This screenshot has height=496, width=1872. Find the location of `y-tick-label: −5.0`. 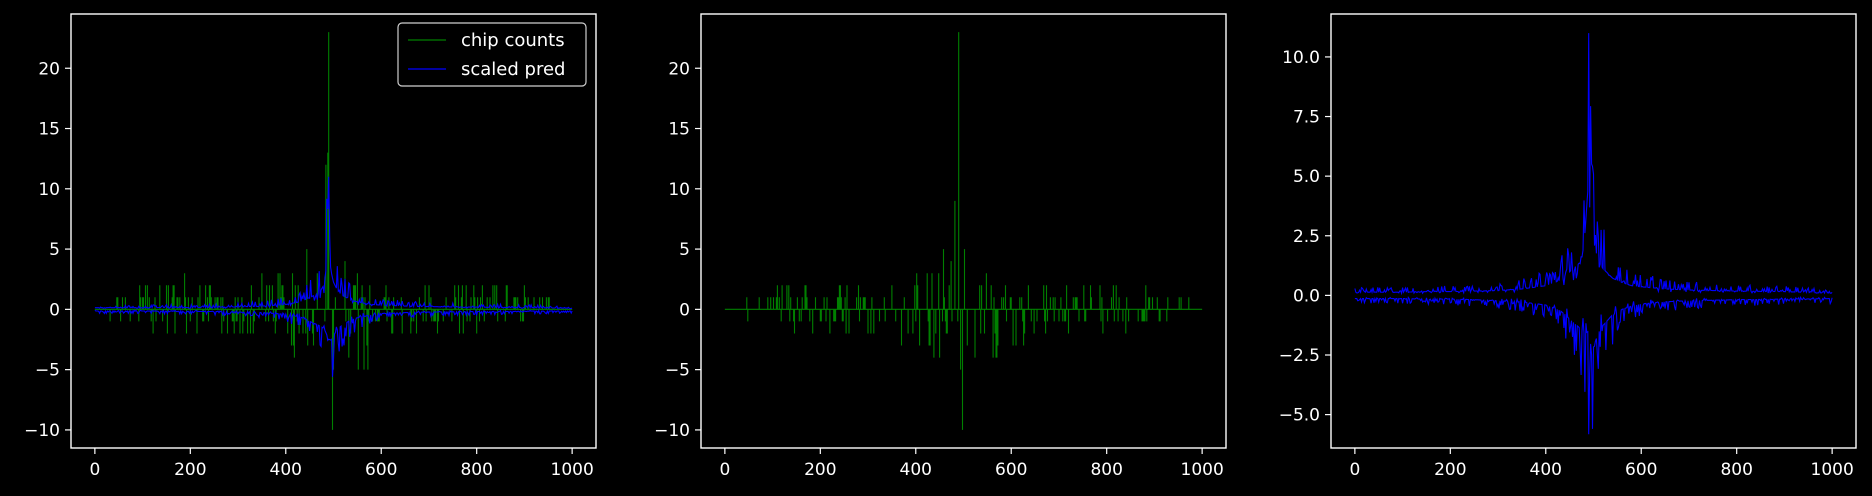

y-tick-label: −5.0 is located at coordinates (1299, 416).